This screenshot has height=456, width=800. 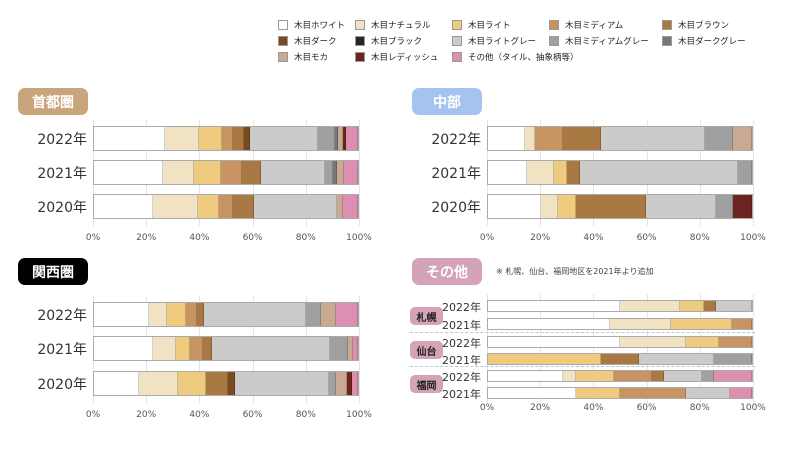 I want to click on legend-item: その他（タイル、抽象柄等）, so click(x=515, y=57).